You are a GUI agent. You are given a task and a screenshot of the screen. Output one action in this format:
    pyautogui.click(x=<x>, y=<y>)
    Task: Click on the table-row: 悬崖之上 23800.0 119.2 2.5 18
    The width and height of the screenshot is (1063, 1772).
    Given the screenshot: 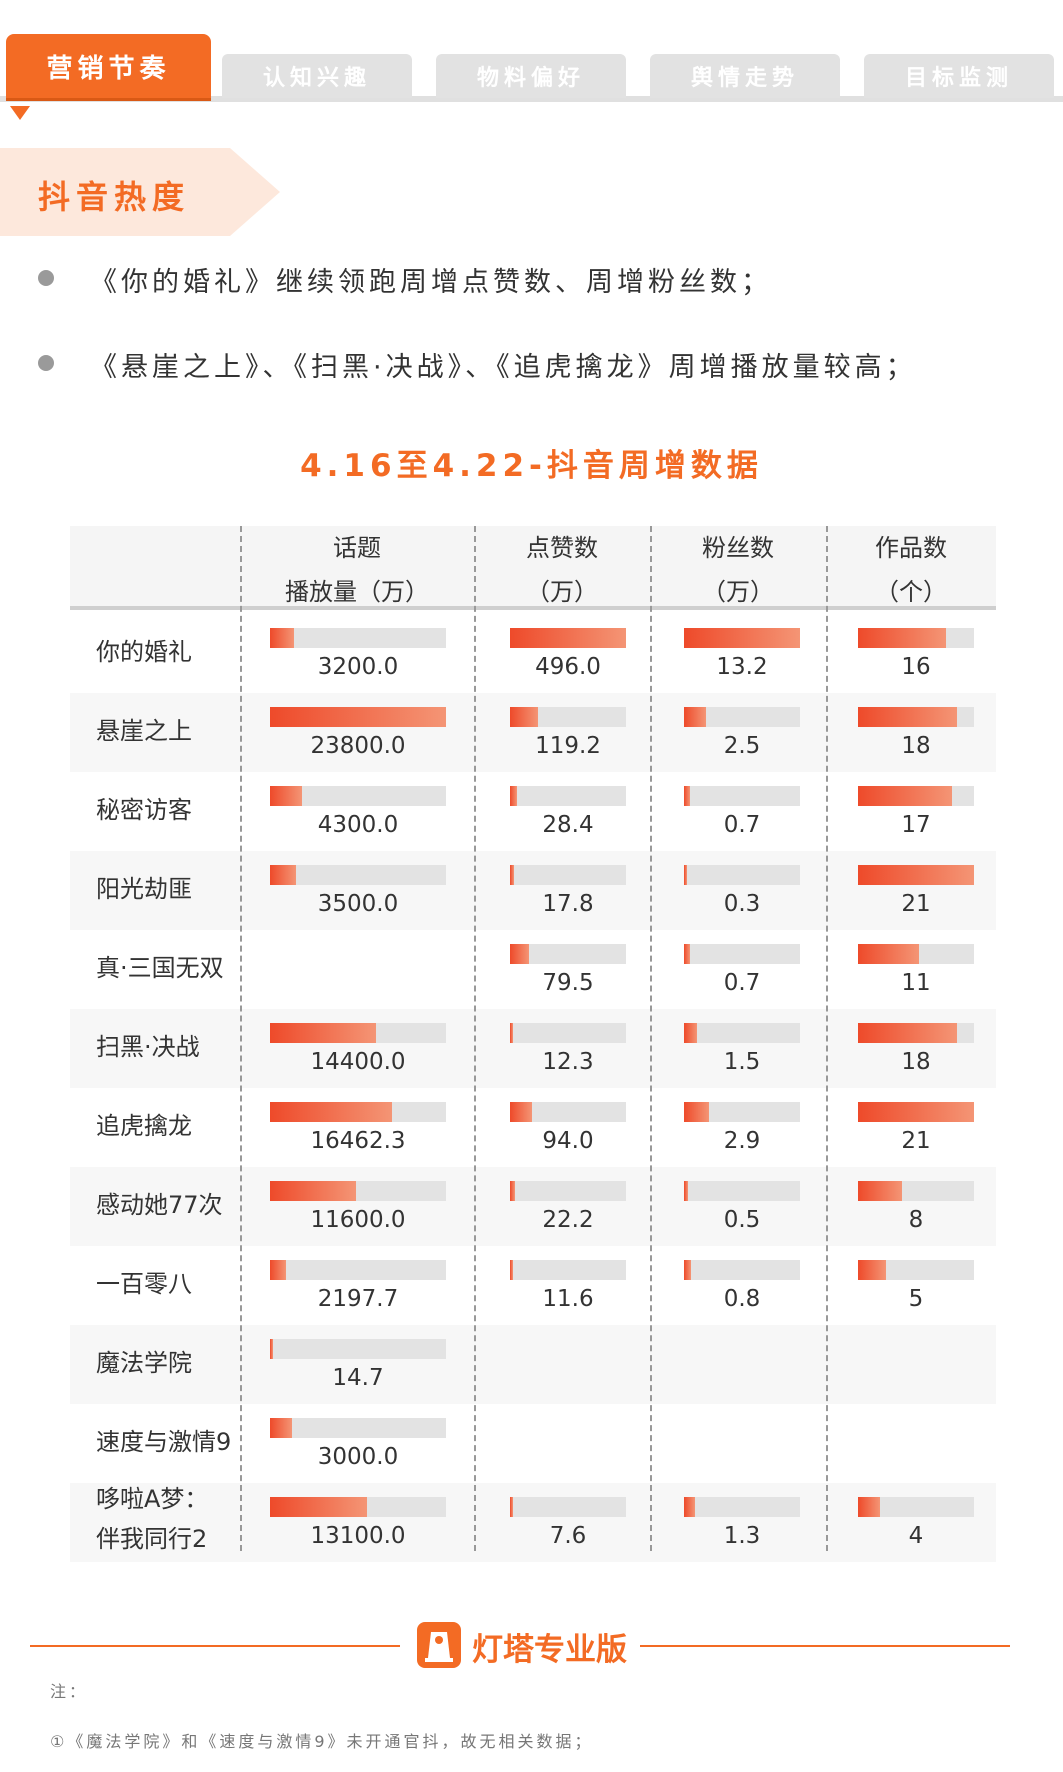 What is the action you would take?
    pyautogui.click(x=533, y=732)
    